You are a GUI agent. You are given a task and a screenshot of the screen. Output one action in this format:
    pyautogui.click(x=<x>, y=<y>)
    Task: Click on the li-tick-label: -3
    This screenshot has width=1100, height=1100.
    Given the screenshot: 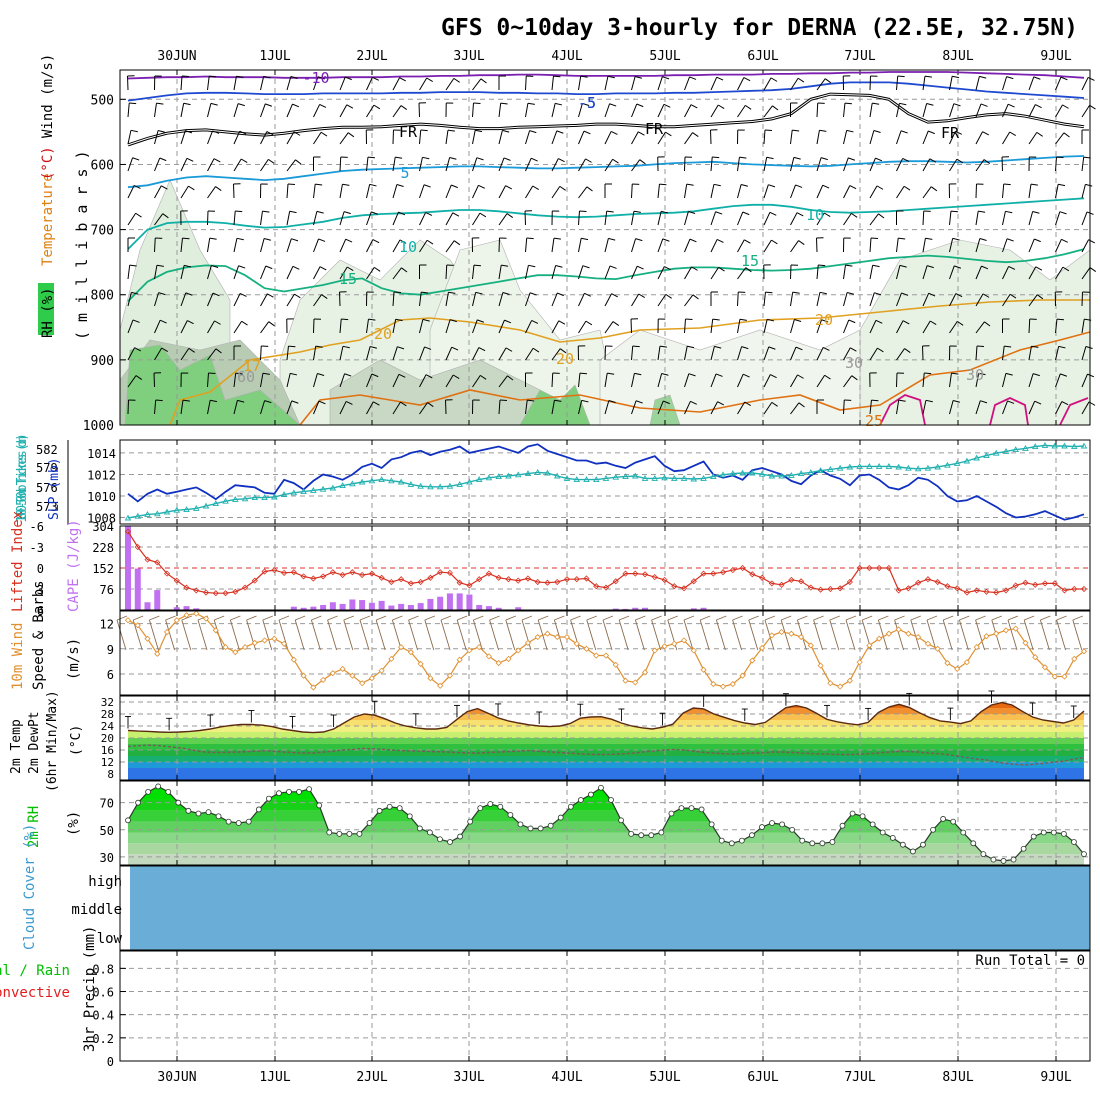 What is the action you would take?
    pyautogui.click(x=37, y=548)
    